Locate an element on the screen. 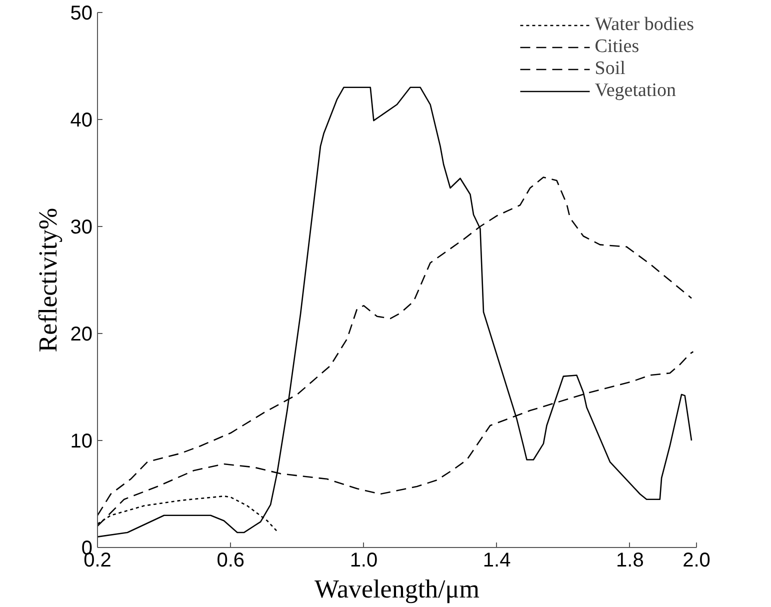 This screenshot has height=607, width=771. x-tick-label: 1.8 is located at coordinates (630, 561).